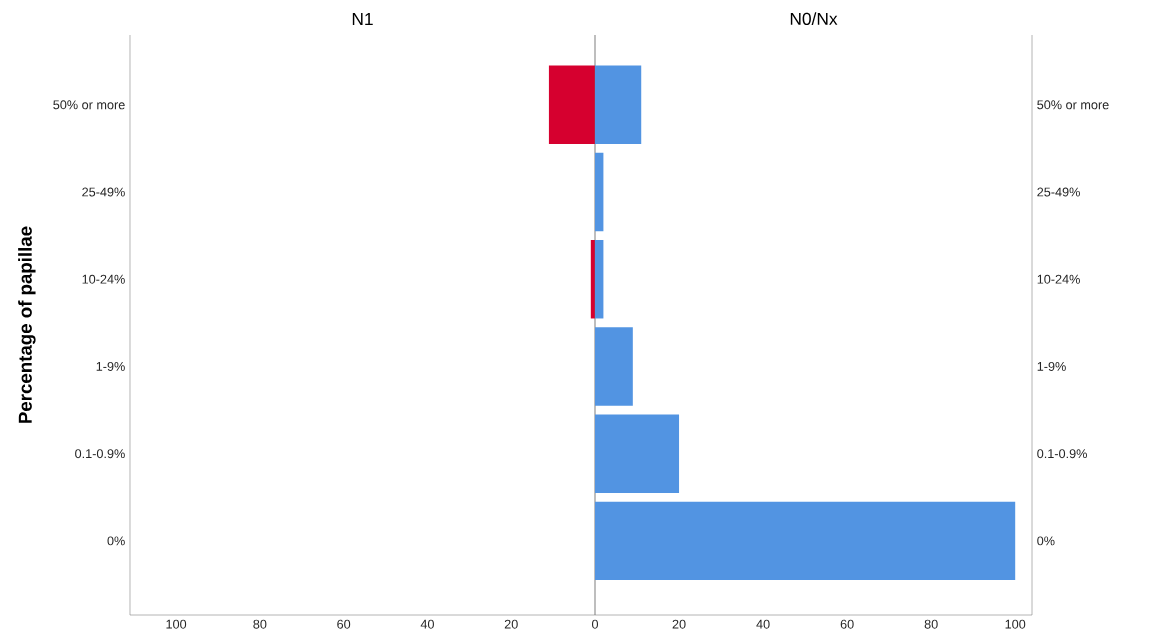 The width and height of the screenshot is (1149, 640). I want to click on chart-title: N0/Nx, so click(814, 18).